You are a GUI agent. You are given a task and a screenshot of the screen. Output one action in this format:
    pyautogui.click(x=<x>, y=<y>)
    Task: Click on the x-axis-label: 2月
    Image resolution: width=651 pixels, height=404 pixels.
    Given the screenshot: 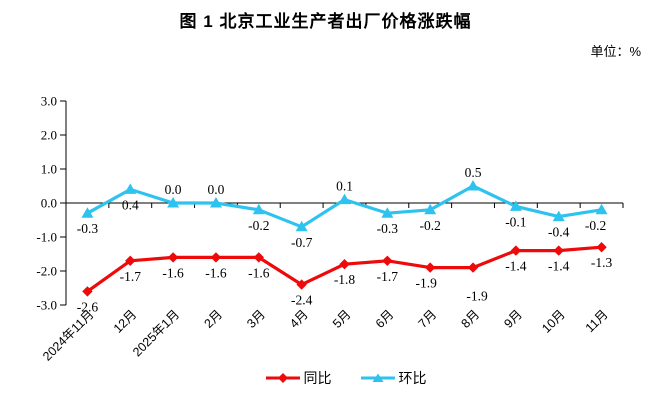 What is the action you would take?
    pyautogui.click(x=213, y=319)
    